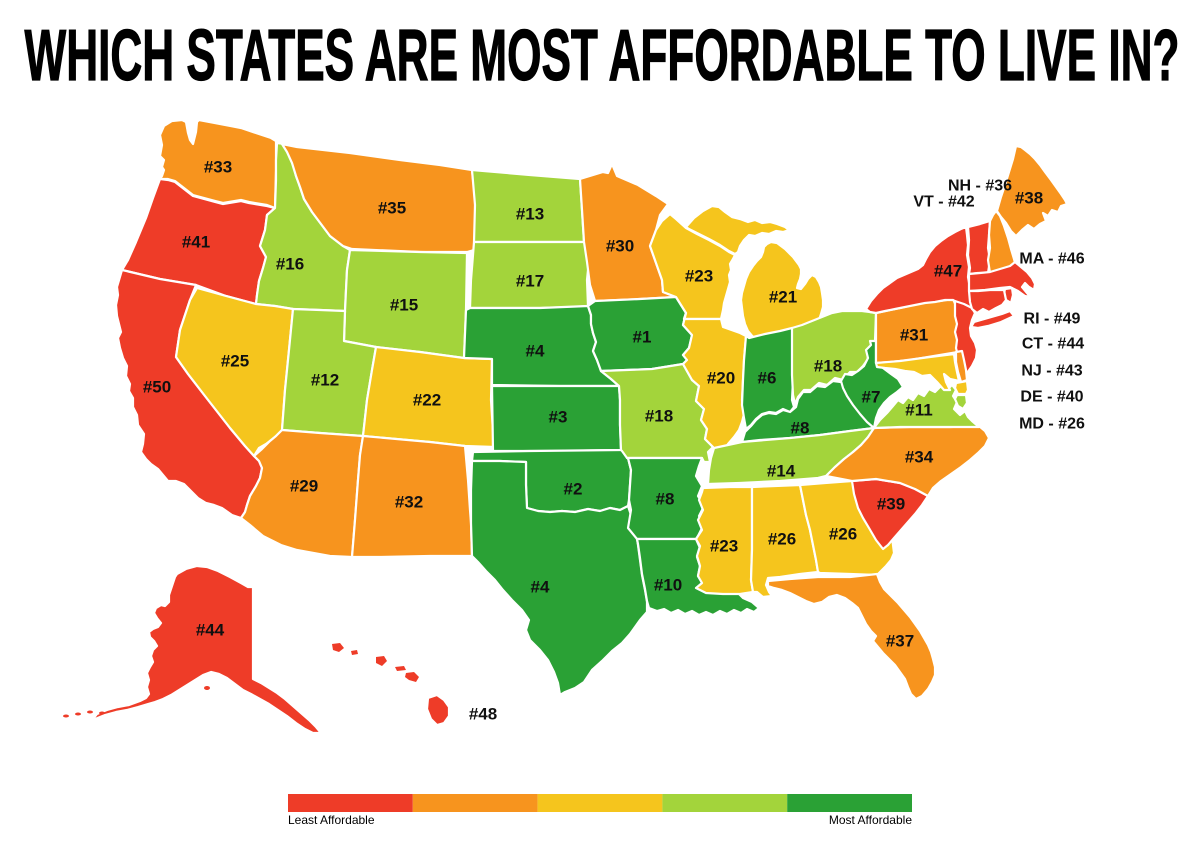 The height and width of the screenshot is (844, 1200). Describe the element at coordinates (620, 246) in the screenshot. I see `svg-text: #30` at that location.